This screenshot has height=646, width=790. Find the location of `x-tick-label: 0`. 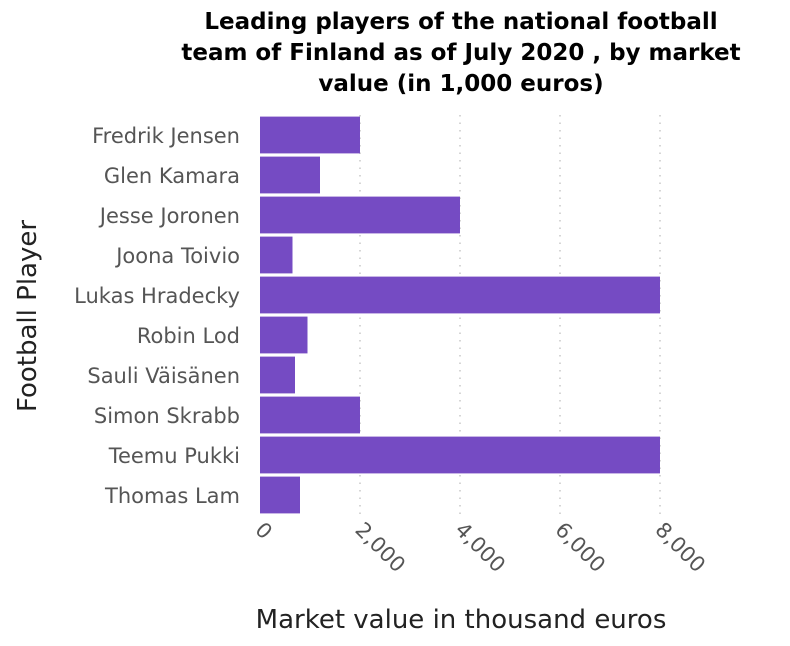

x-tick-label: 0 is located at coordinates (263, 531).